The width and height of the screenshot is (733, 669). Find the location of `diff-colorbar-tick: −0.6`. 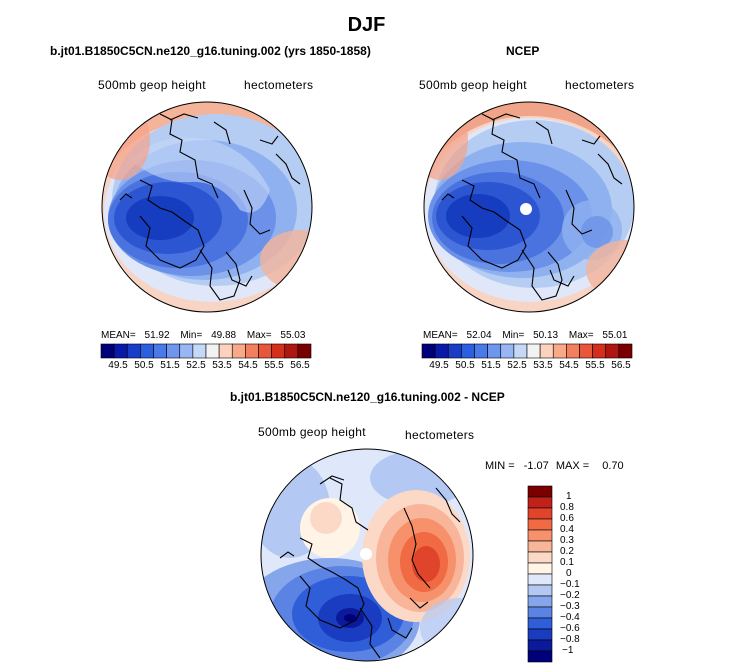

diff-colorbar-tick: −0.6 is located at coordinates (570, 628).